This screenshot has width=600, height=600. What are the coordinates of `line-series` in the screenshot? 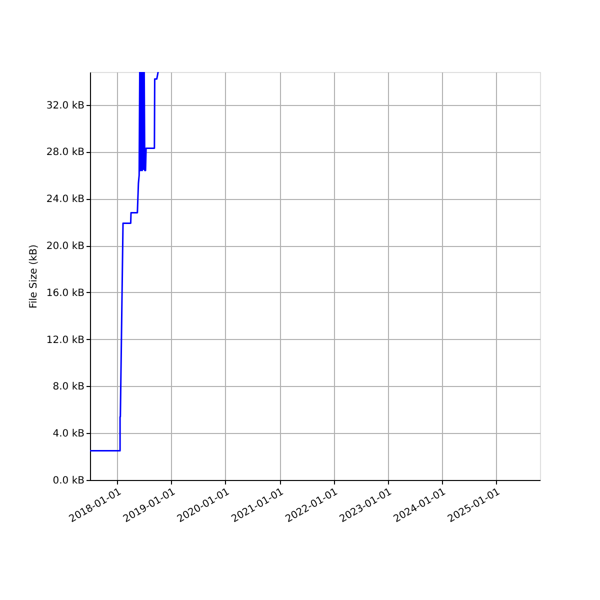 It's located at (124, 262).